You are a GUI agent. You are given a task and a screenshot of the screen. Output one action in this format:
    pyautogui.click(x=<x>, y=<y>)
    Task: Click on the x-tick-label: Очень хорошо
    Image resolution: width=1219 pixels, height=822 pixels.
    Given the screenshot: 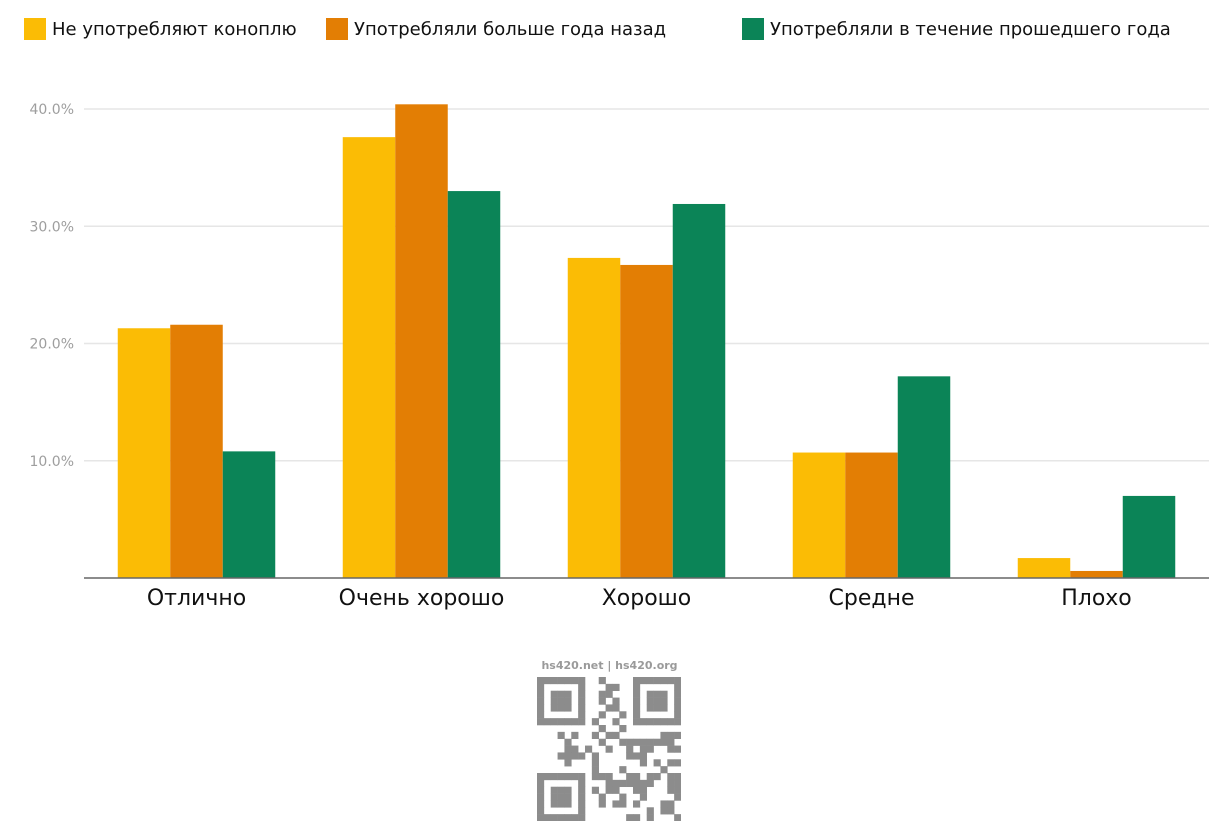 What is the action you would take?
    pyautogui.click(x=422, y=598)
    